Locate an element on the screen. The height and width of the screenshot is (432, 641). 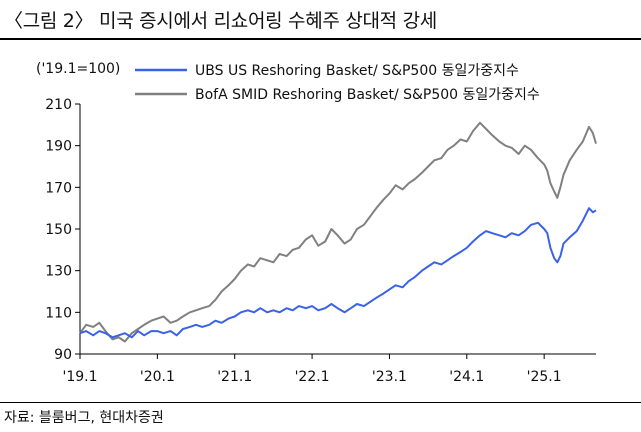
y-tick-label: 210 is located at coordinates (58, 105).